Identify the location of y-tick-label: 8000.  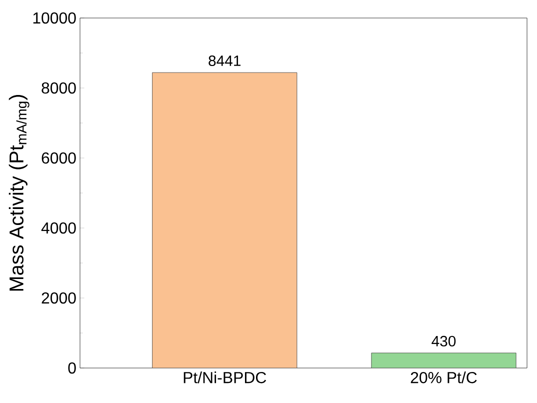
(59, 88).